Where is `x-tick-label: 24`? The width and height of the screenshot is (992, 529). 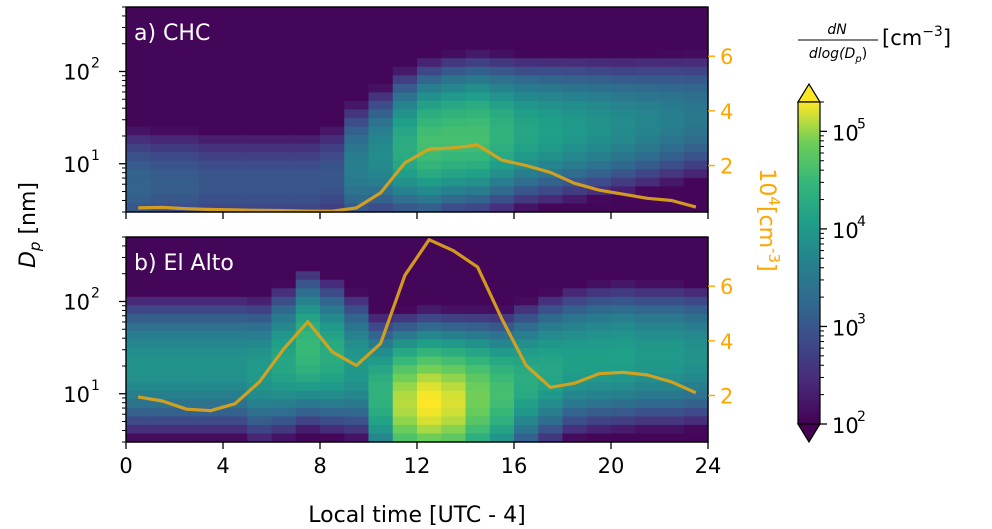
x-tick-label: 24 is located at coordinates (708, 466).